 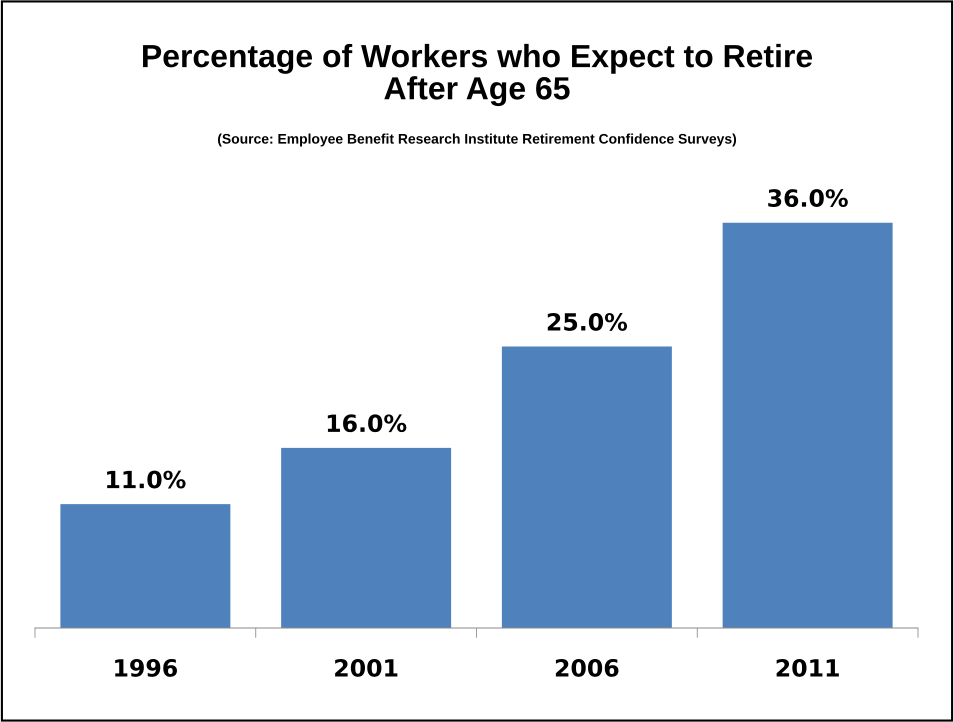 I want to click on x-tick-label: 2006, so click(x=587, y=667).